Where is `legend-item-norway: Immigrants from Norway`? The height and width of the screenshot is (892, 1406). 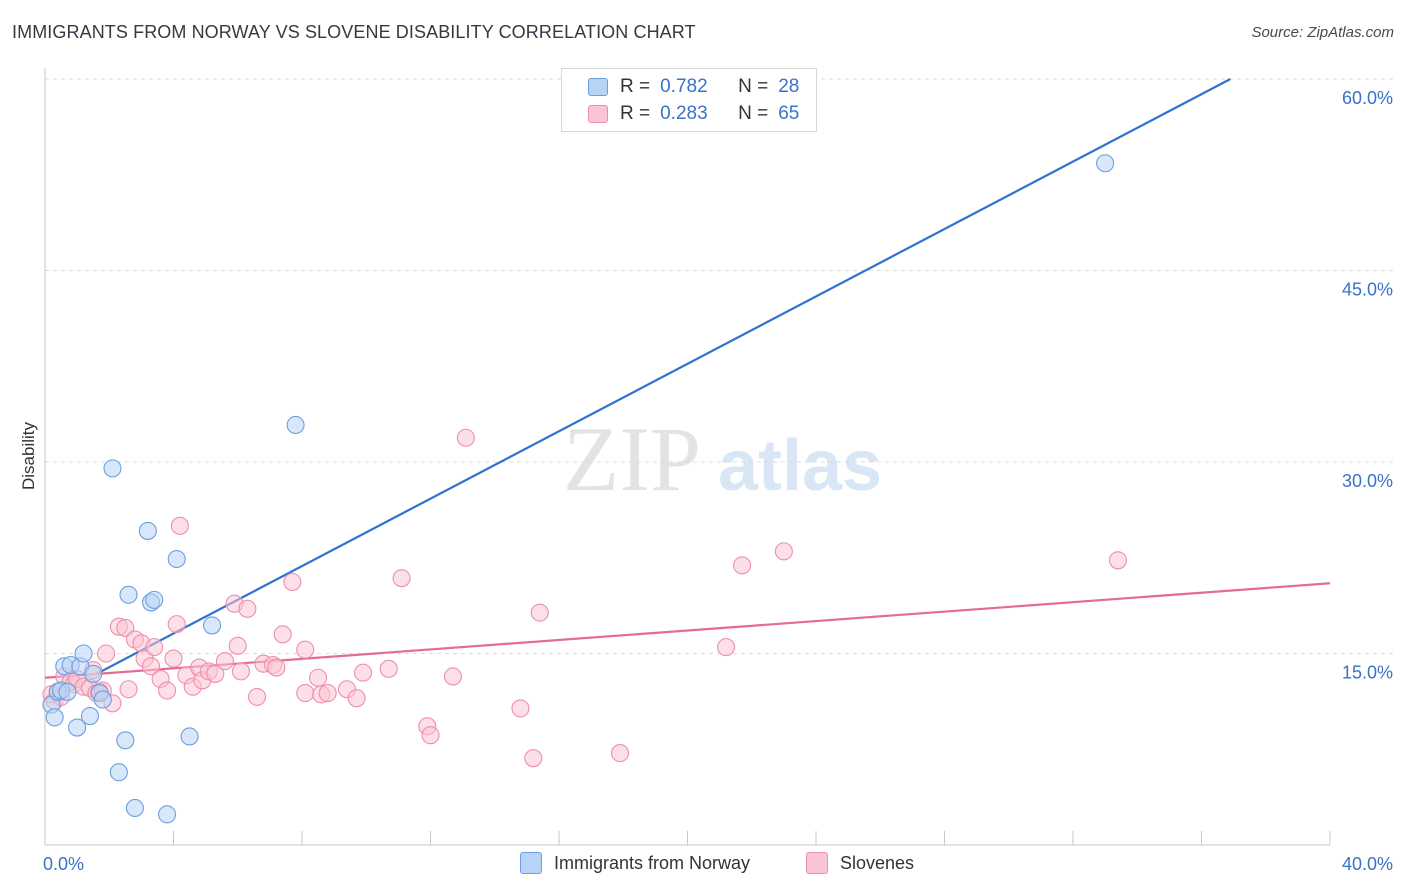
legend-item-norway: Immigrants from Norway is located at coordinates (635, 863).